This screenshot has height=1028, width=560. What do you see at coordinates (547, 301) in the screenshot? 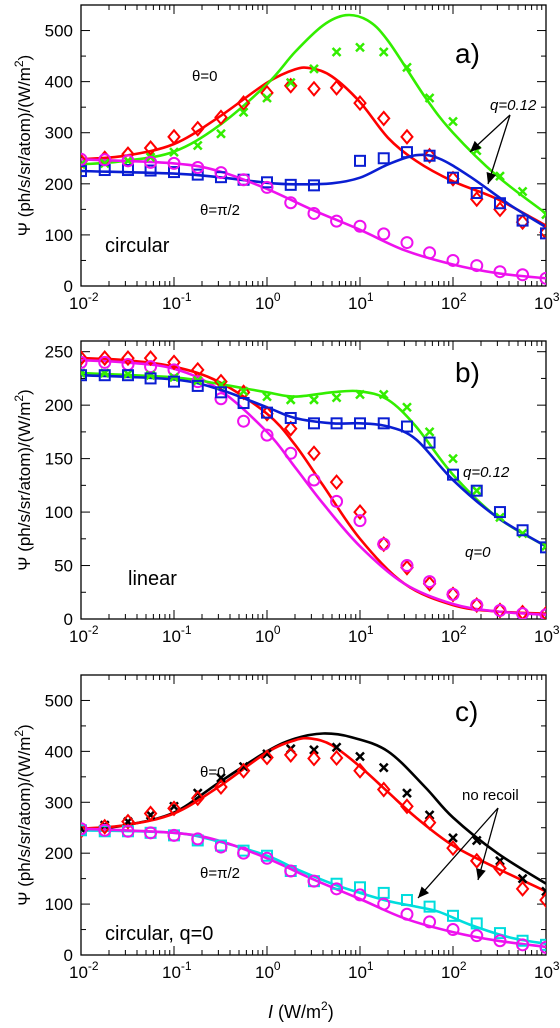
I see `x-tick-label: 10³` at bounding box center [547, 301].